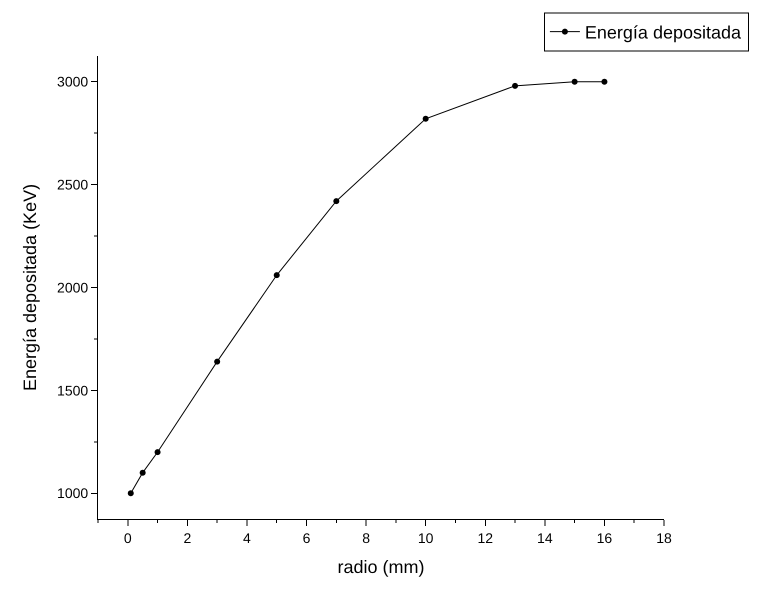 The height and width of the screenshot is (589, 761). Describe the element at coordinates (72, 390) in the screenshot. I see `y-tick-label: 1500` at that location.